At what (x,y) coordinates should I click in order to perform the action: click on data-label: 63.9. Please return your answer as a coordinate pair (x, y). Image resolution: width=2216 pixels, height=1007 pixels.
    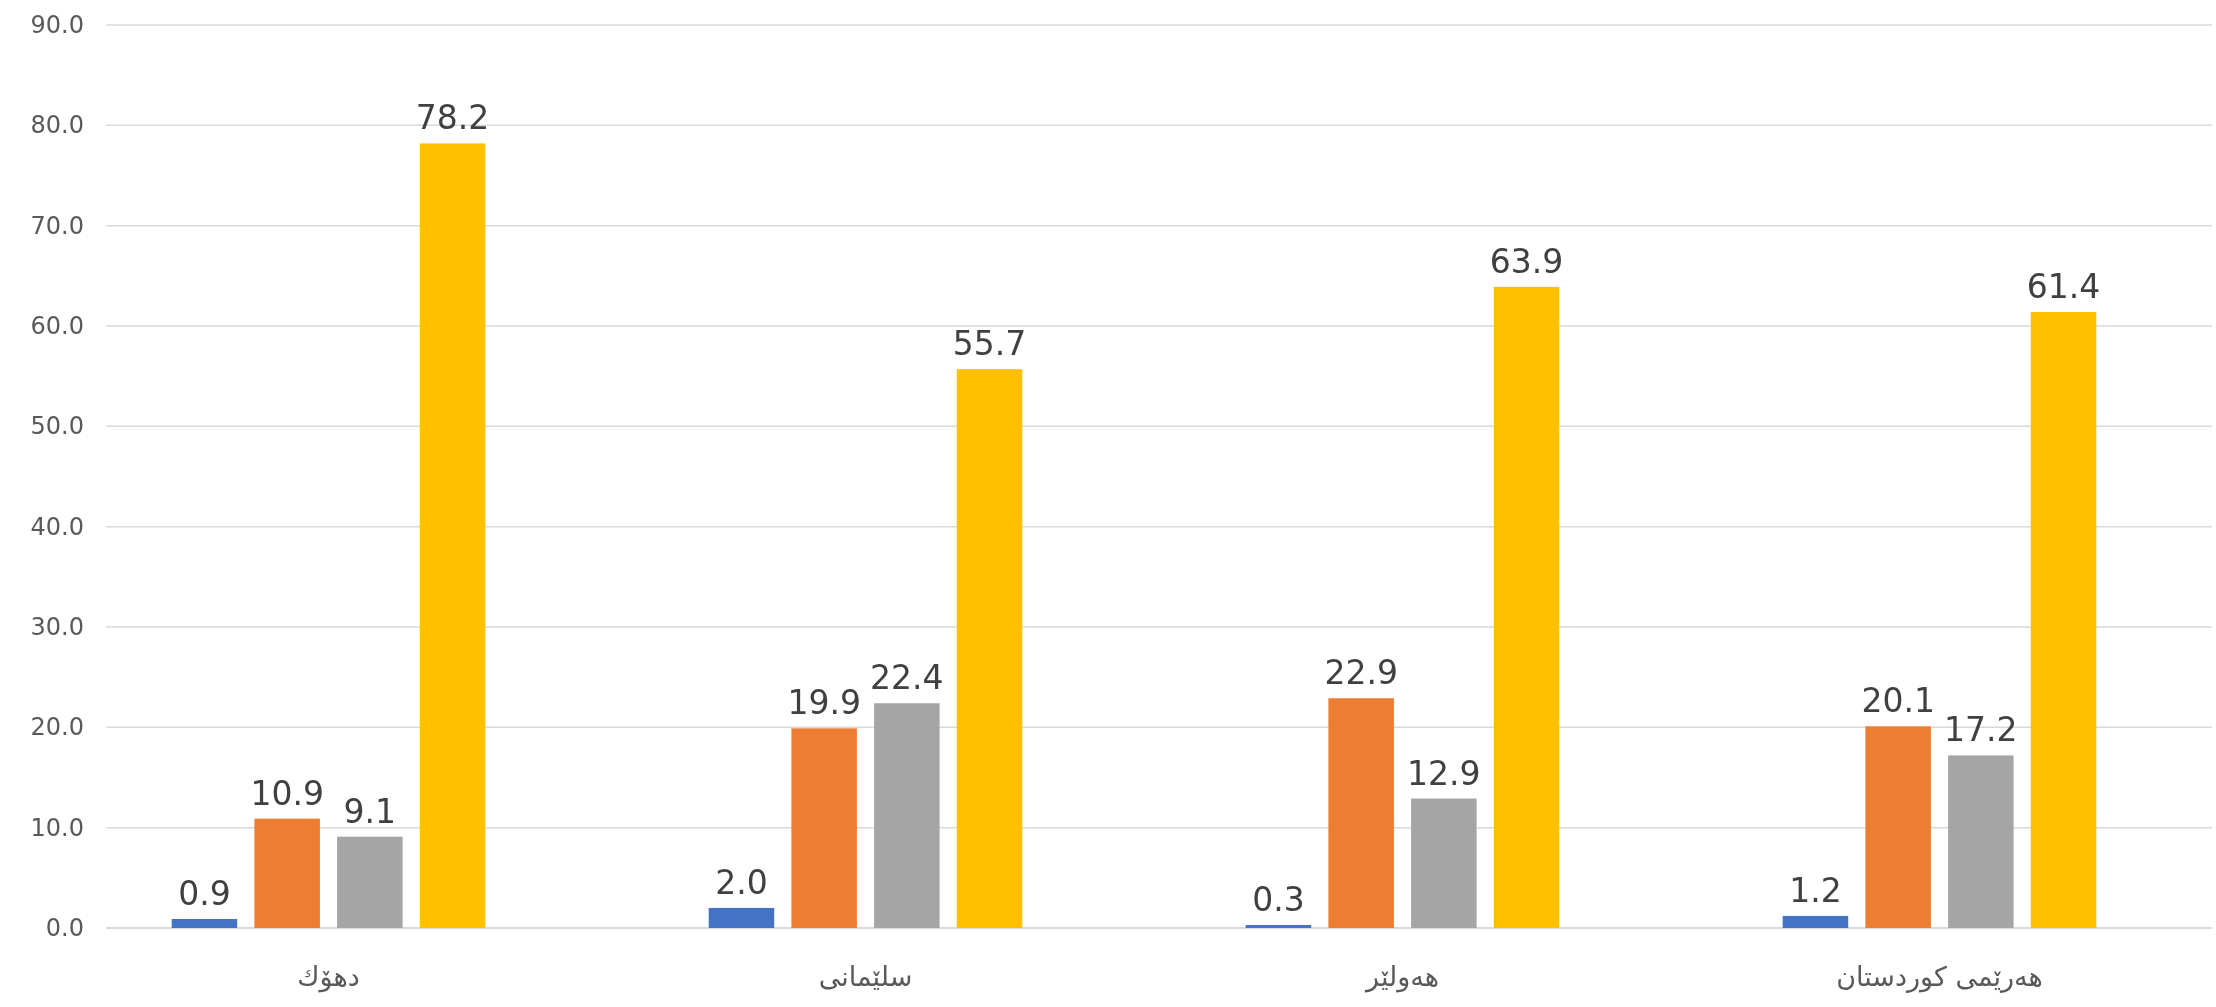
    Looking at the image, I should click on (1526, 261).